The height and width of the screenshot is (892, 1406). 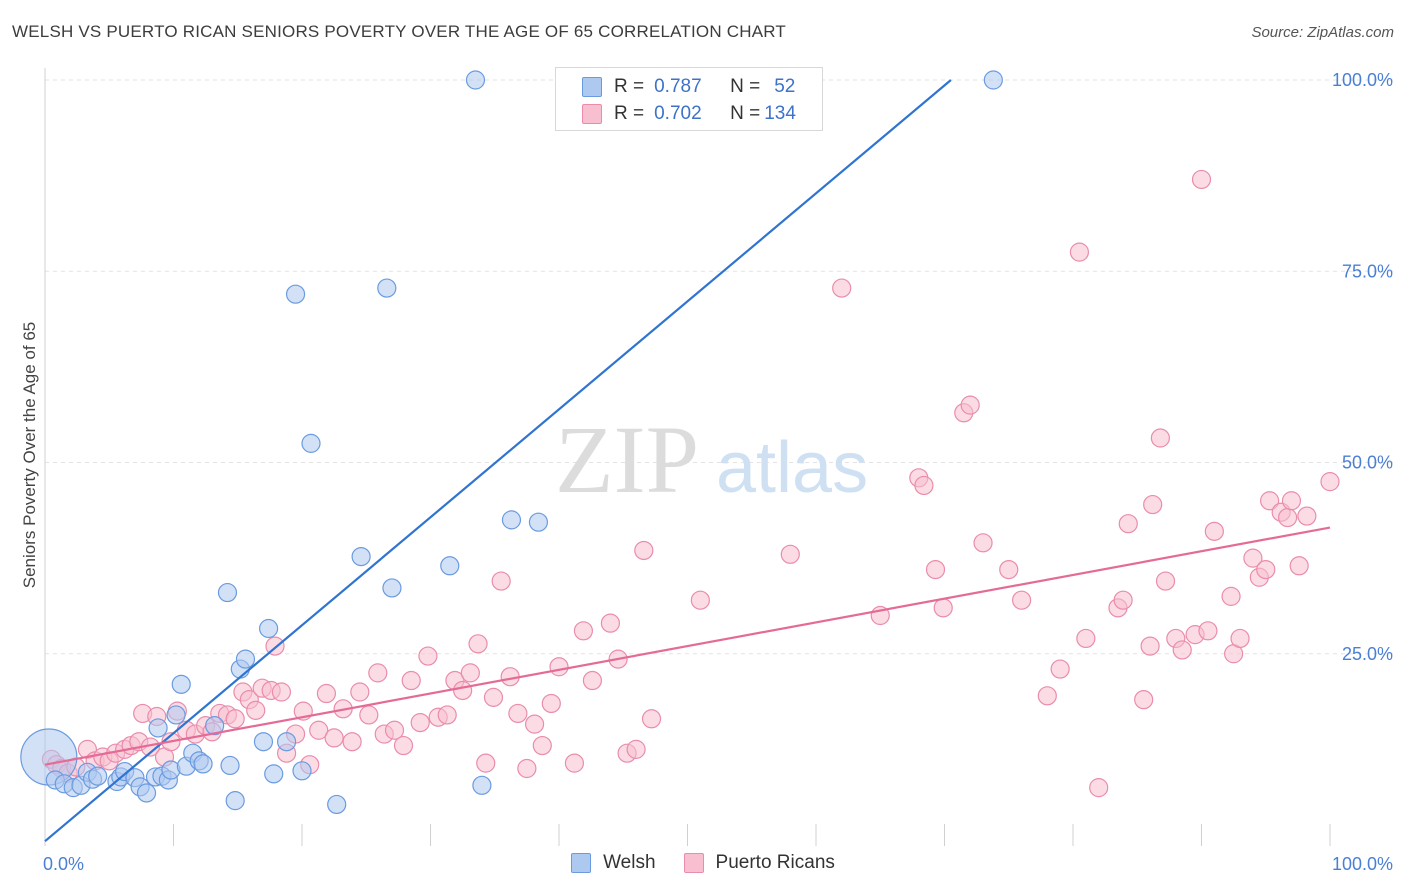 I want to click on x-tick-label: 100.0%, so click(x=1362, y=864).